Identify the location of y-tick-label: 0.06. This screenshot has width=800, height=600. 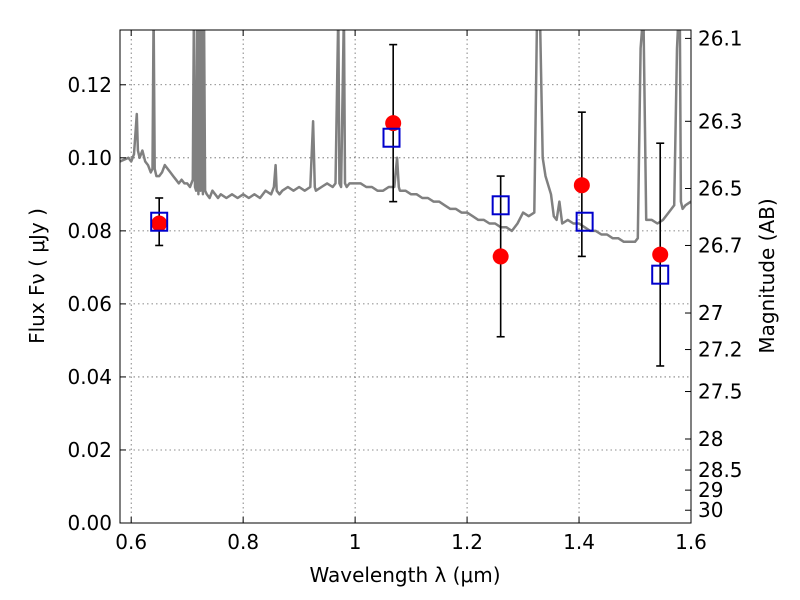
(89, 304).